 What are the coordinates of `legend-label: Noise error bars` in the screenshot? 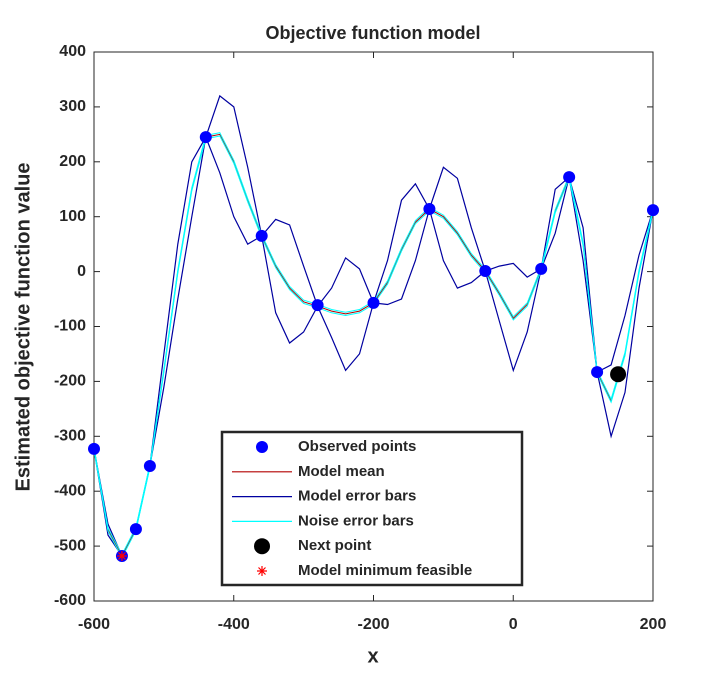 It's located at (356, 520).